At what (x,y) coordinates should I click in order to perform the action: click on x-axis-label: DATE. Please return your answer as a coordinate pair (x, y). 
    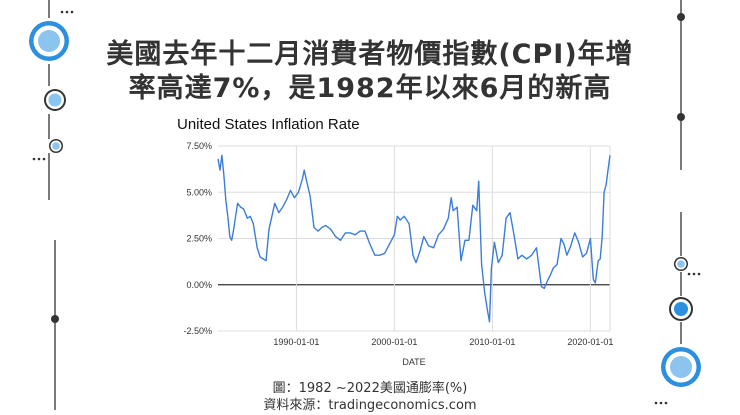
    Looking at the image, I should click on (413, 362).